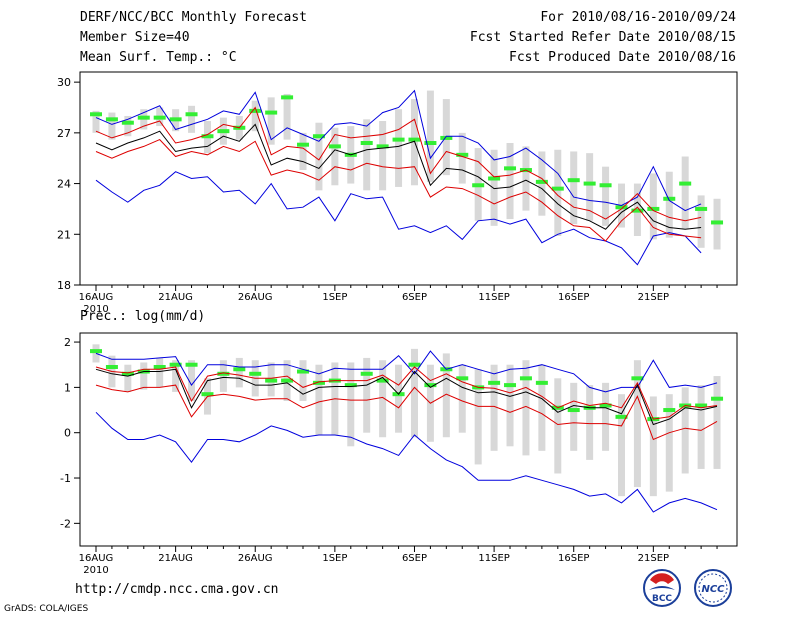 Image resolution: width=800 pixels, height=618 pixels. Describe the element at coordinates (573, 297) in the screenshot. I see `temperature-xtick-label: 16SEP` at that location.